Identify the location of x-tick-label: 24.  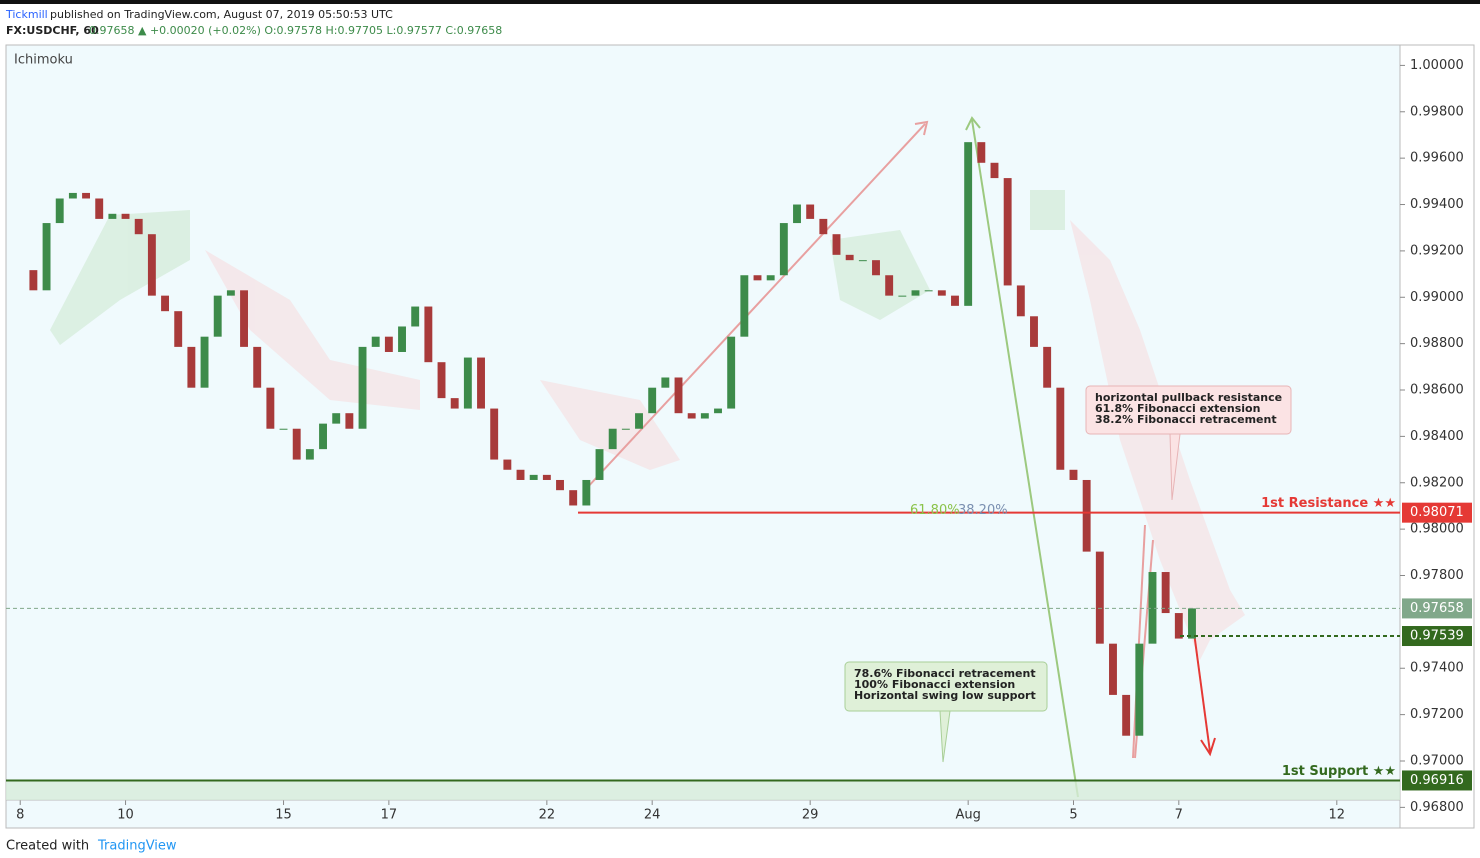
(652, 815).